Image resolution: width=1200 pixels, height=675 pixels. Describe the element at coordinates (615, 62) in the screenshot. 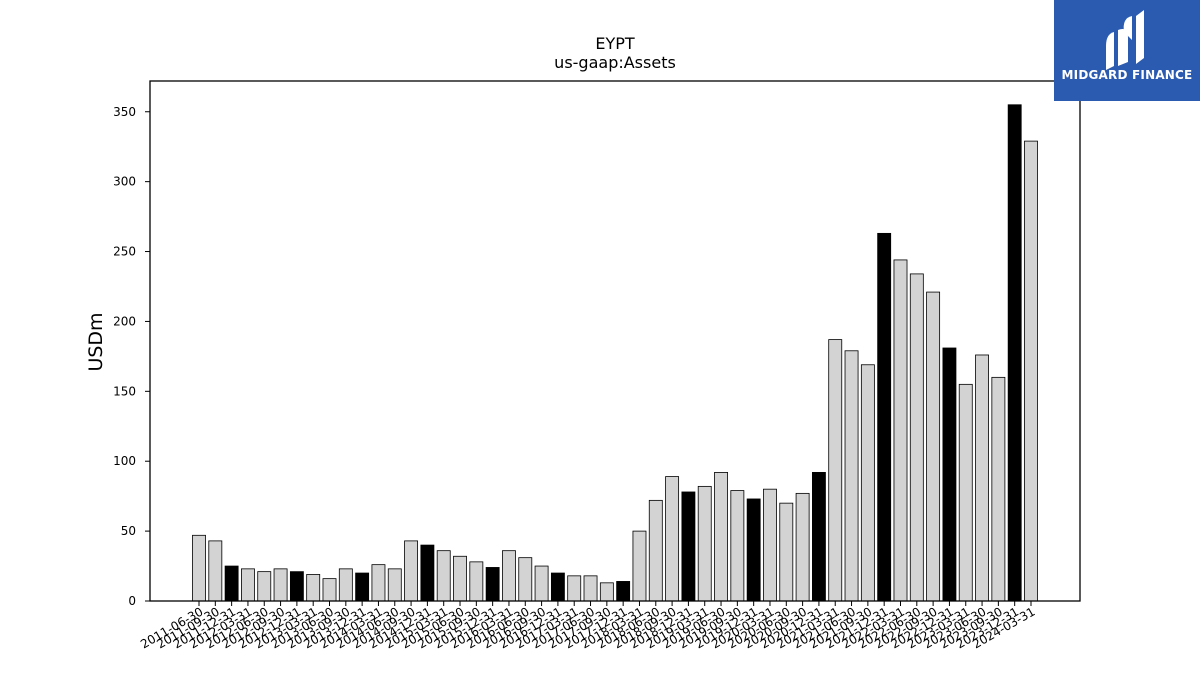

I see `chart-subtitle: us-gaap:Assets` at that location.